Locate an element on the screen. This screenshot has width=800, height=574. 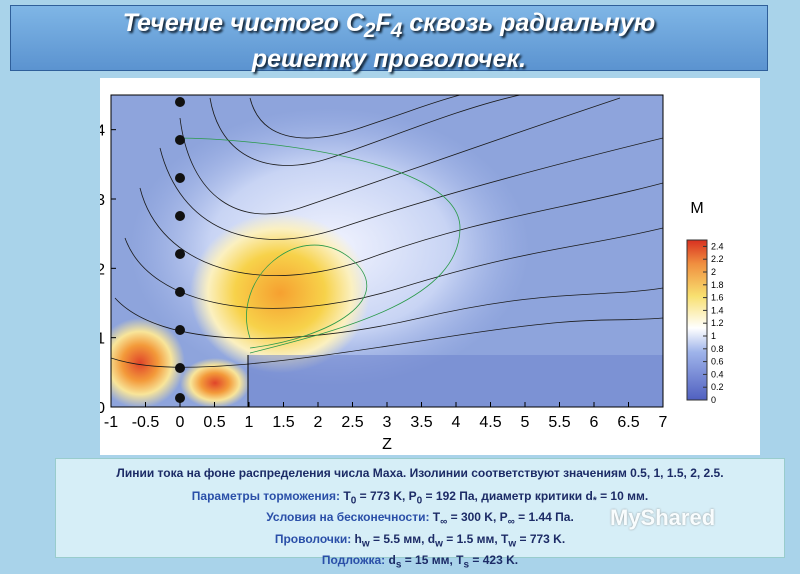
y-tick-label: 1 is located at coordinates (102, 339).